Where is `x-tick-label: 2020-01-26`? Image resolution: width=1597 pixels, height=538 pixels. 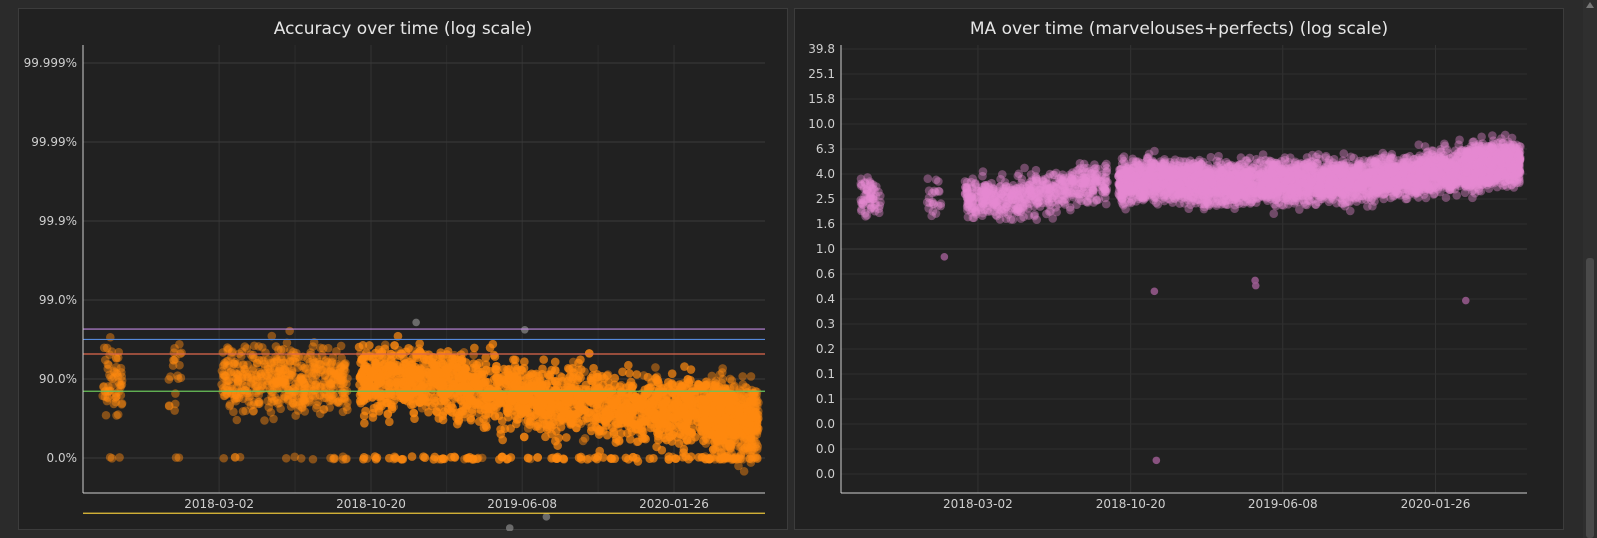
x-tick-label: 2020-01-26 is located at coordinates (674, 504).